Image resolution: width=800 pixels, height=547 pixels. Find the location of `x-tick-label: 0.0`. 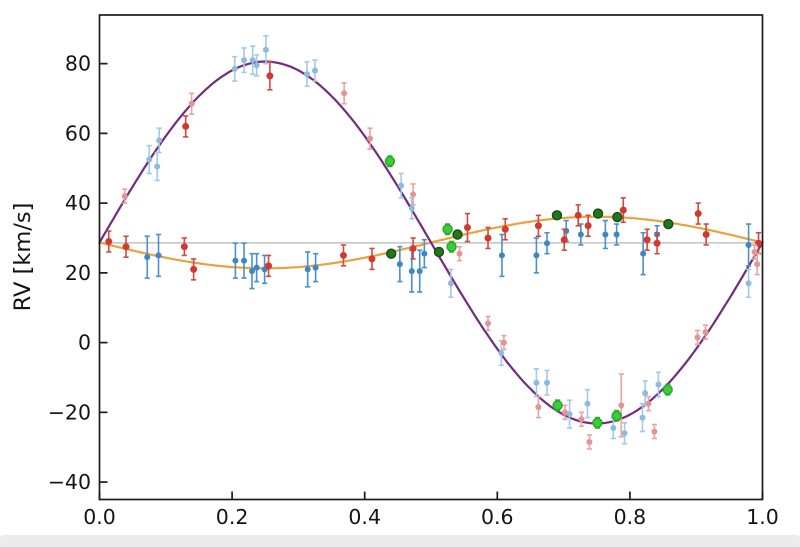

x-tick-label: 0.0 is located at coordinates (99, 517).